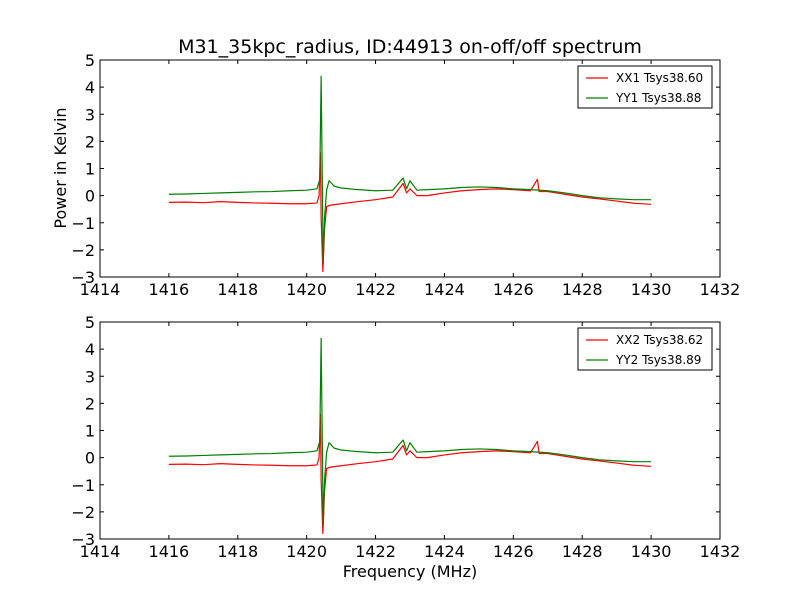 Image resolution: width=800 pixels, height=600 pixels. I want to click on legend-label: XX2 Tsys38.62, so click(659, 340).